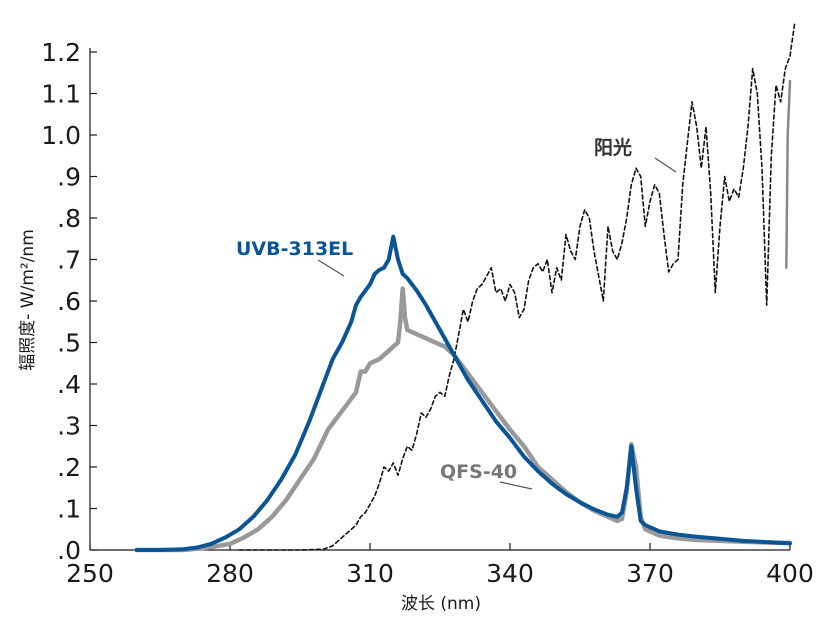 The width and height of the screenshot is (824, 624). I want to click on y-axis-title: 辐照度- W/m²/nm, so click(28, 300).